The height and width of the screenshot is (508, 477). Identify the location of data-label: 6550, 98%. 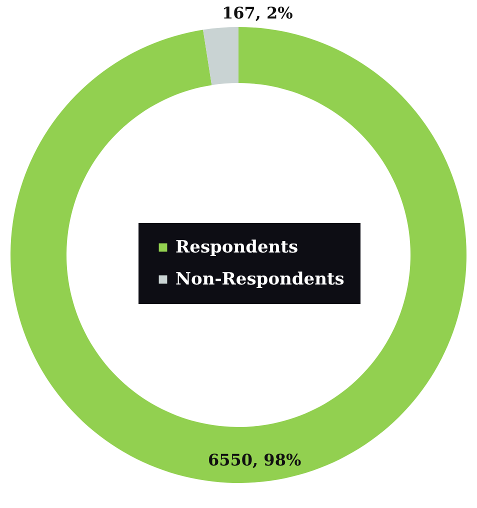
(255, 460).